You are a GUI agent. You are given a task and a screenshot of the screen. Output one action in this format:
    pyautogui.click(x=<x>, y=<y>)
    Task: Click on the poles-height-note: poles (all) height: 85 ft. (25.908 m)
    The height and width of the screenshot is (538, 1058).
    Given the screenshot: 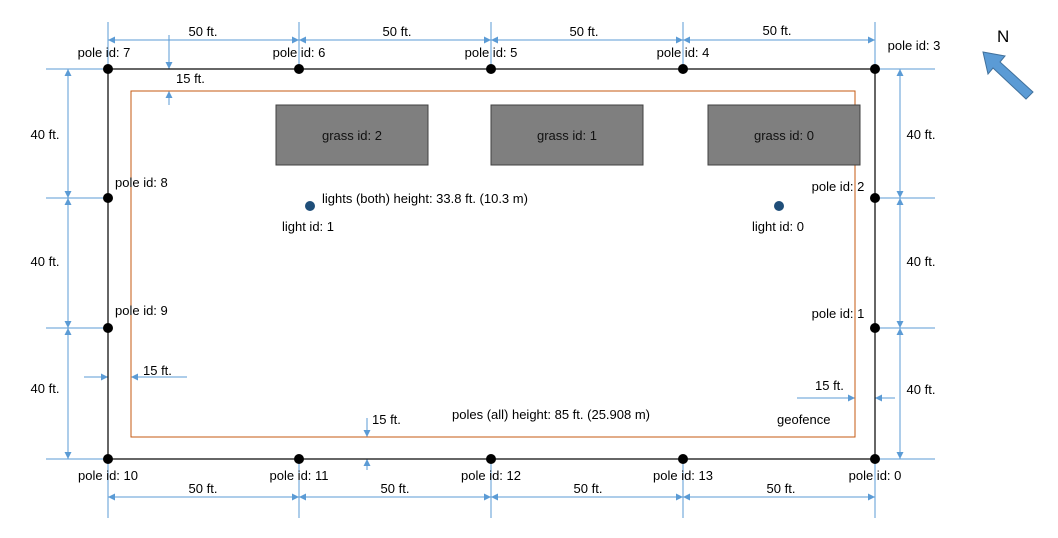 What is the action you would take?
    pyautogui.click(x=551, y=414)
    